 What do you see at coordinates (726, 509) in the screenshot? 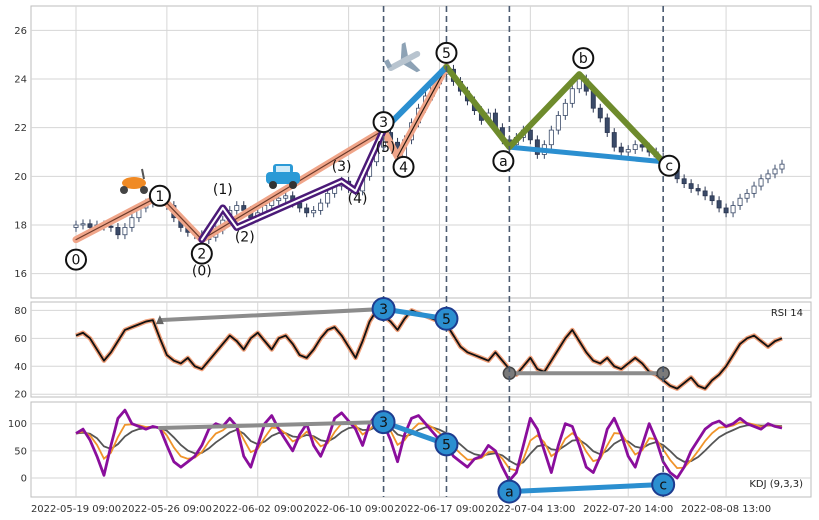
I see `x-tick-label: 2022-08-08 13:00` at bounding box center [726, 509].